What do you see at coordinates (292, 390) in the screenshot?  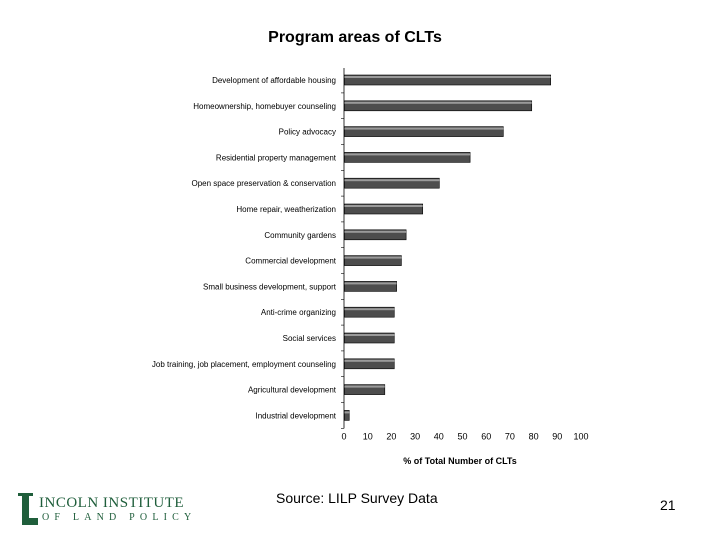 I see `category-label: Agricultural development` at bounding box center [292, 390].